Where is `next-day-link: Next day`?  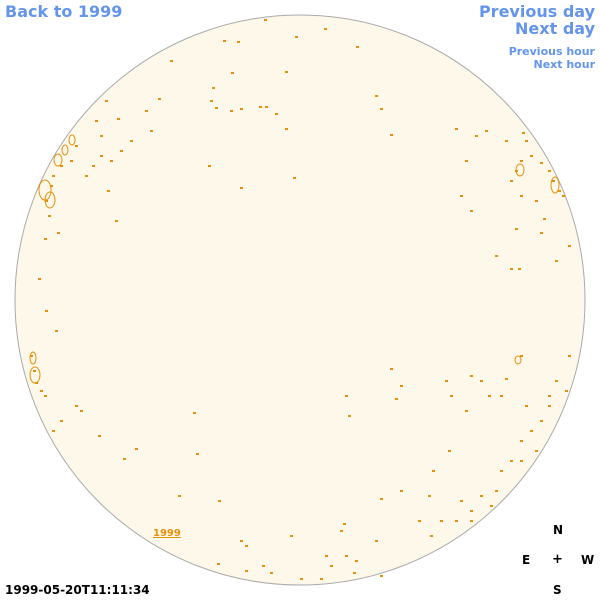
next-day-link: Next day is located at coordinates (555, 28).